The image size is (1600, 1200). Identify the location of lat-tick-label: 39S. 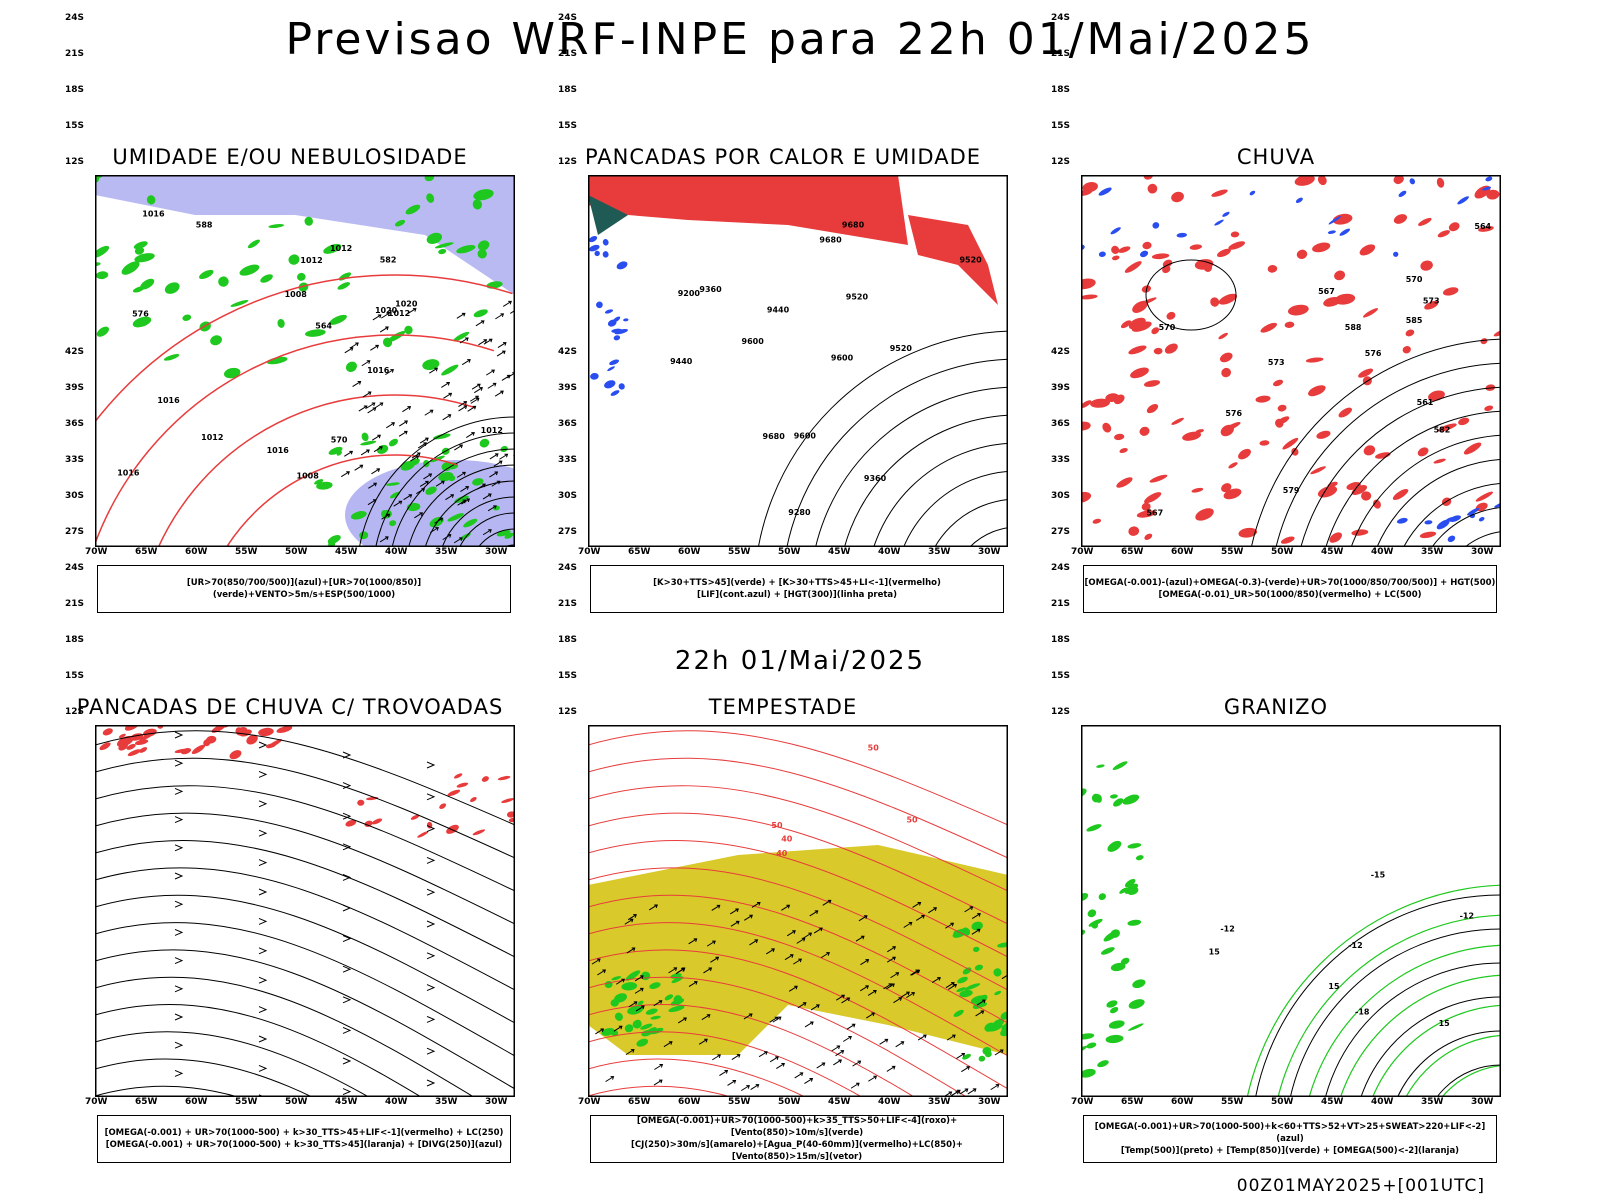
(1061, 388).